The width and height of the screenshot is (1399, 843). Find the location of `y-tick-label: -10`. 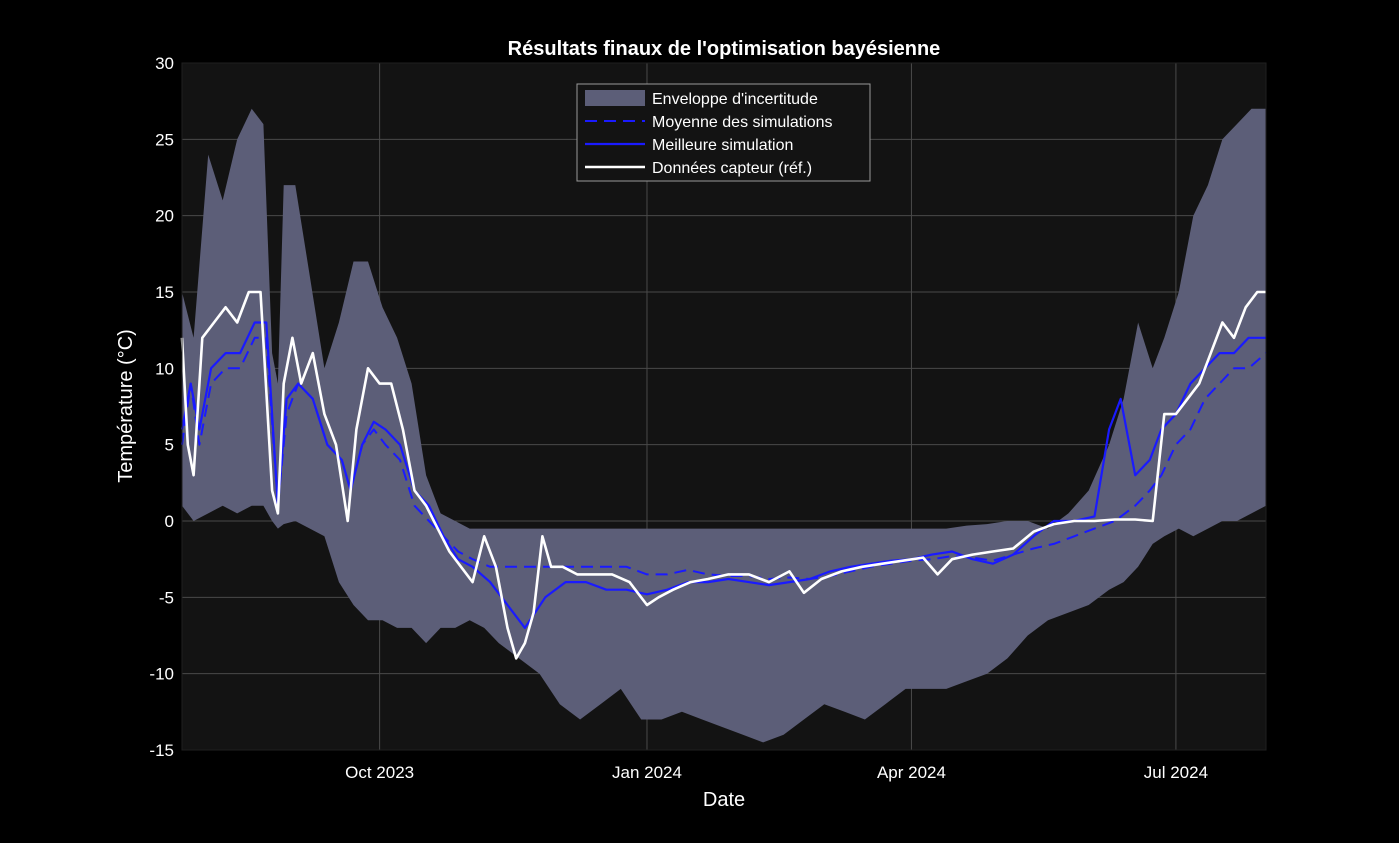

y-tick-label: -10 is located at coordinates (161, 674).